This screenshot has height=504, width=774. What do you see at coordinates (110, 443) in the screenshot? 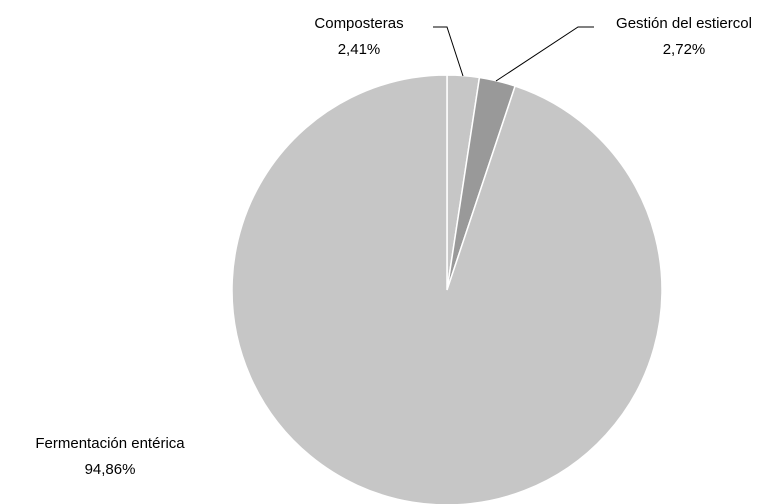
I see `slice-label-fermentacion: Fermentación entérica` at bounding box center [110, 443].